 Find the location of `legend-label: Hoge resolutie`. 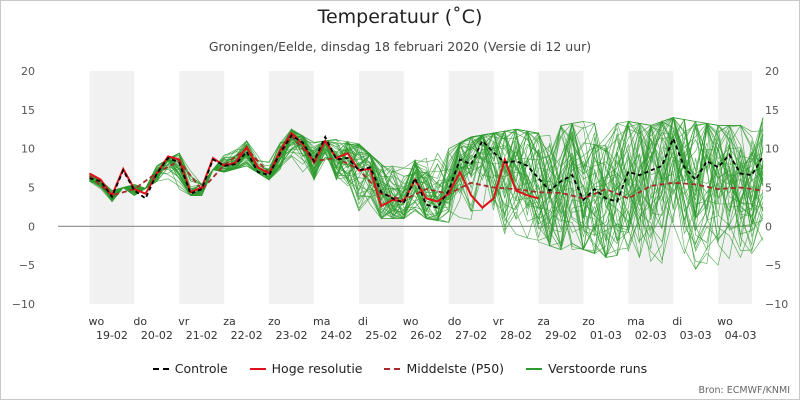

legend-label: Hoge resolutie is located at coordinates (317, 368).